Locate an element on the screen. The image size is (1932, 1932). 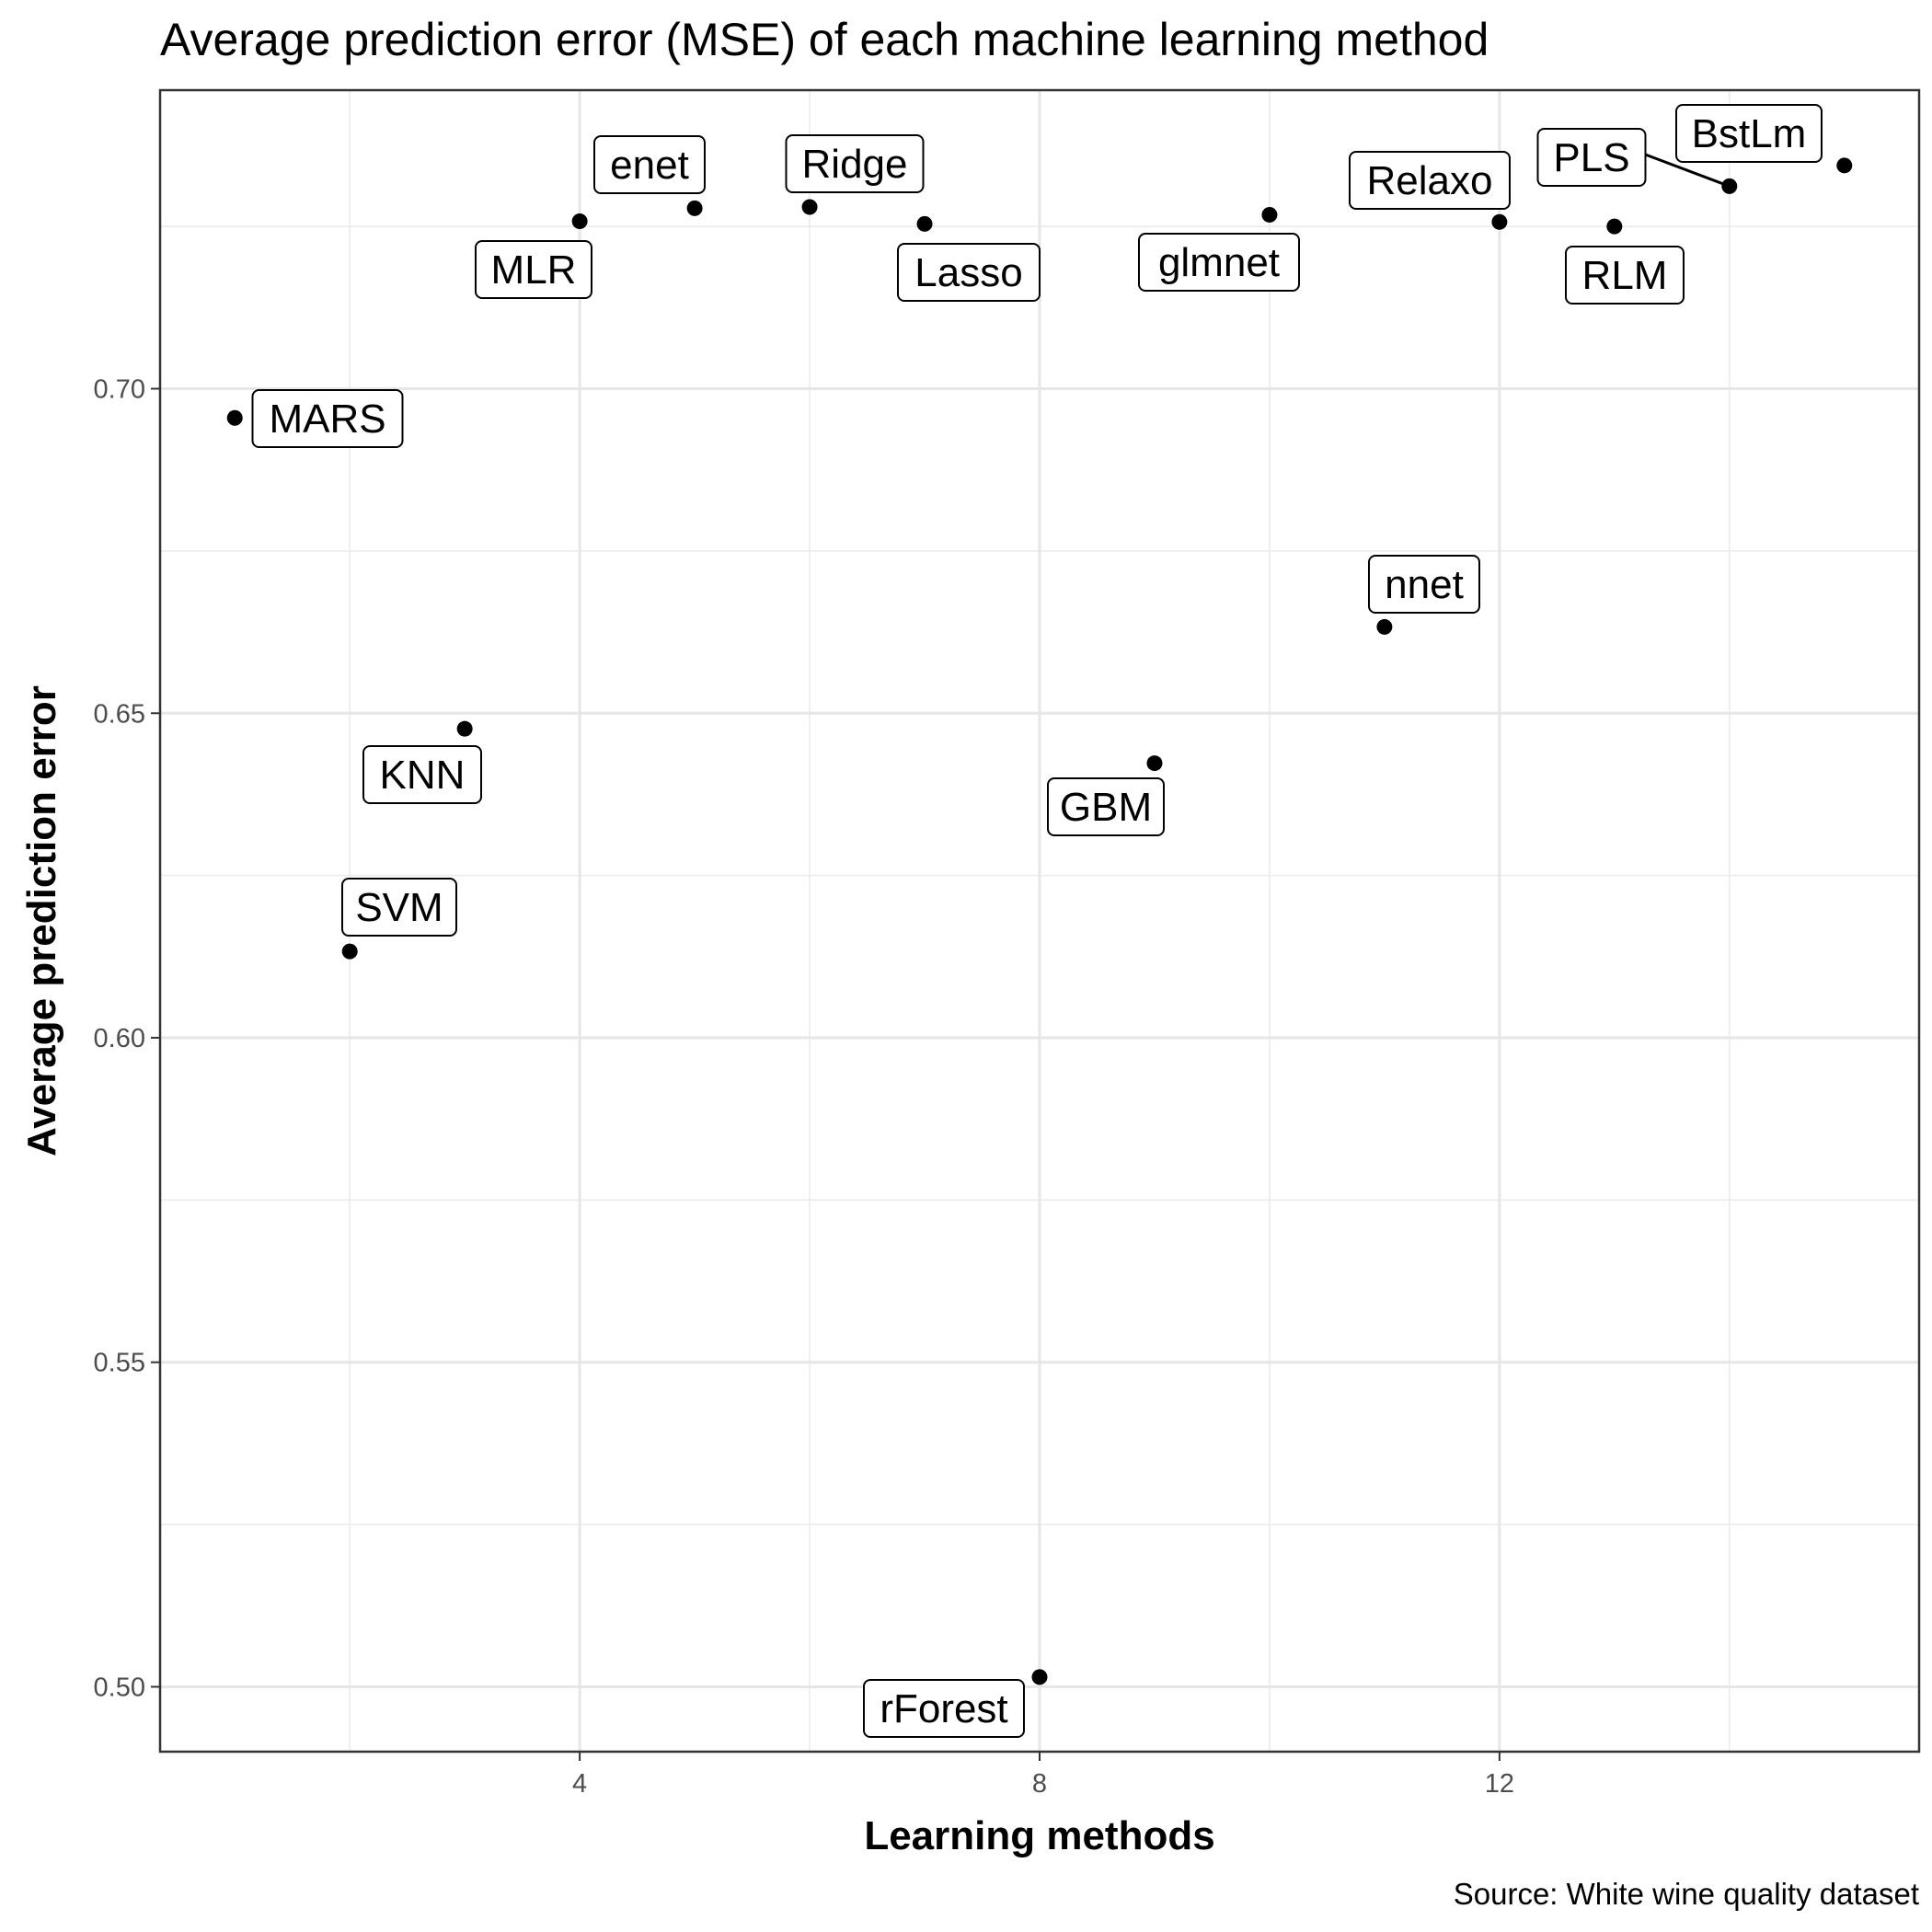
x-tick-label: 8 is located at coordinates (1039, 1784).